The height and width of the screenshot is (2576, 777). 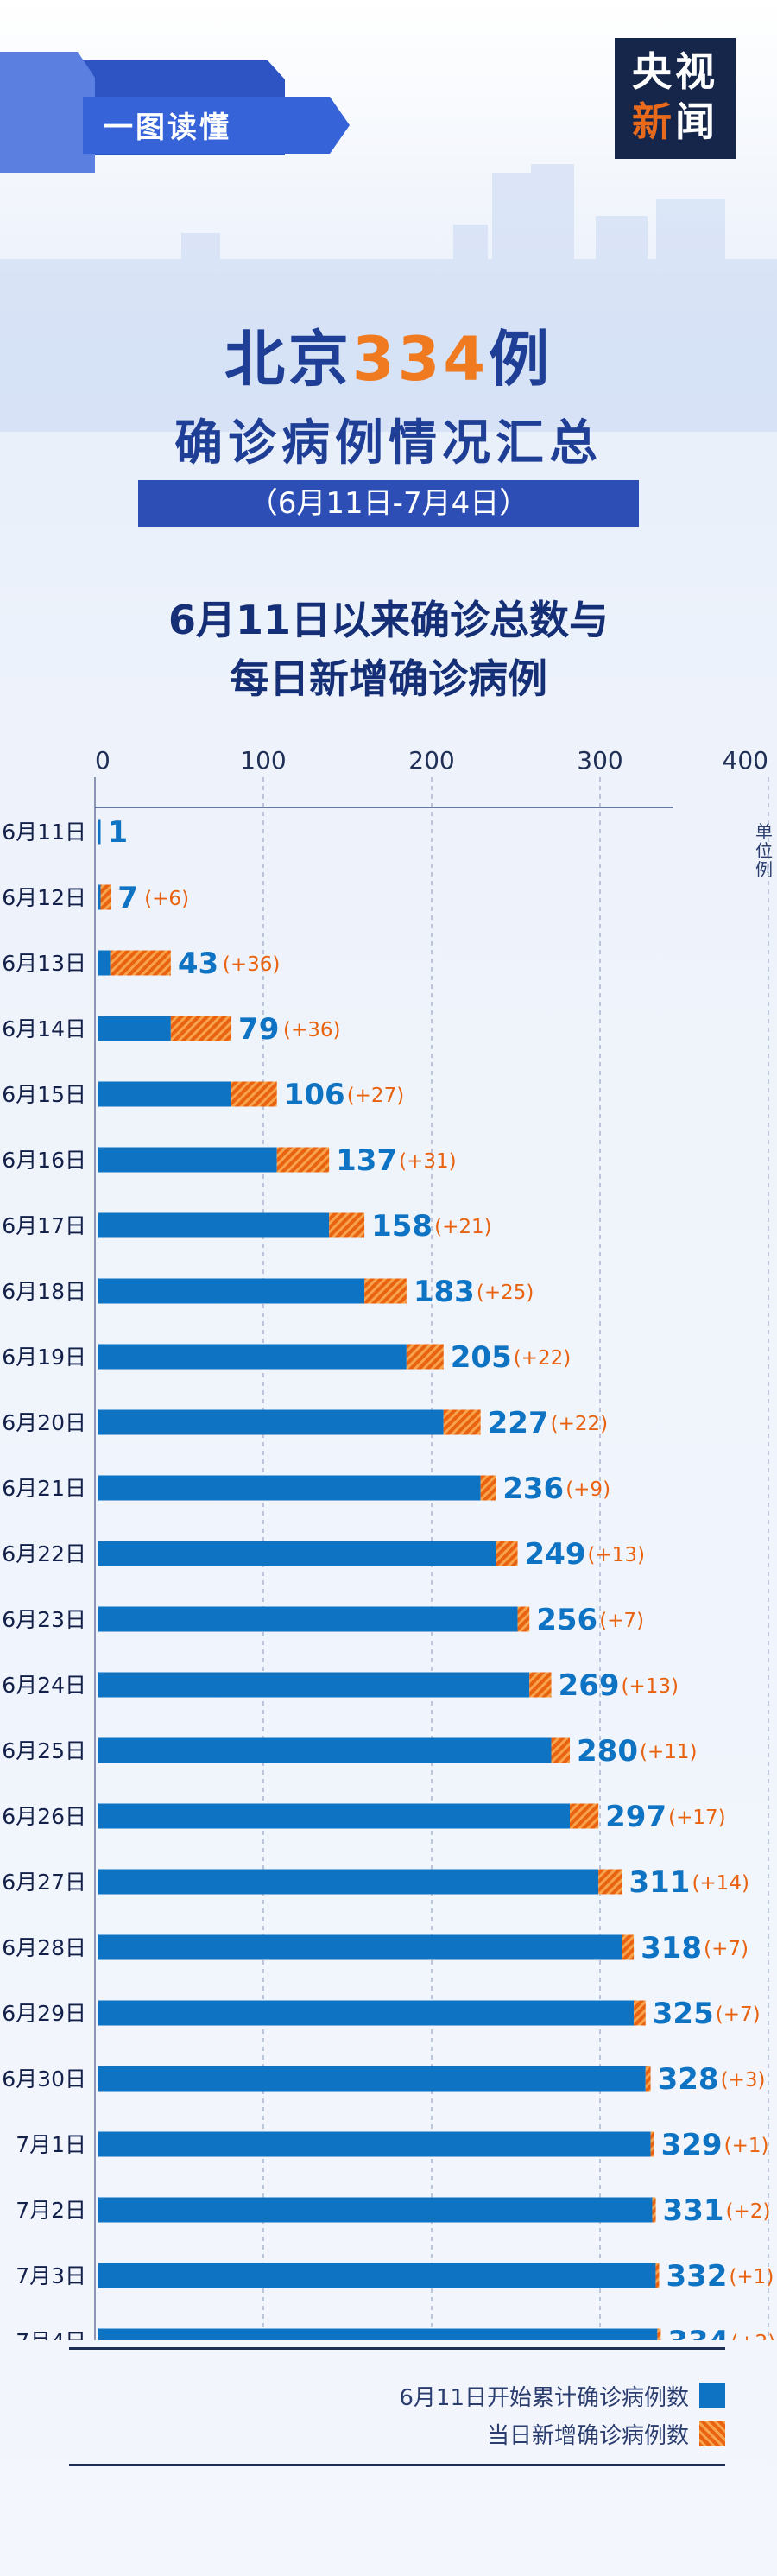 What do you see at coordinates (388, 443) in the screenshot?
I see `main-title-line2: 确诊病例情况汇总` at bounding box center [388, 443].